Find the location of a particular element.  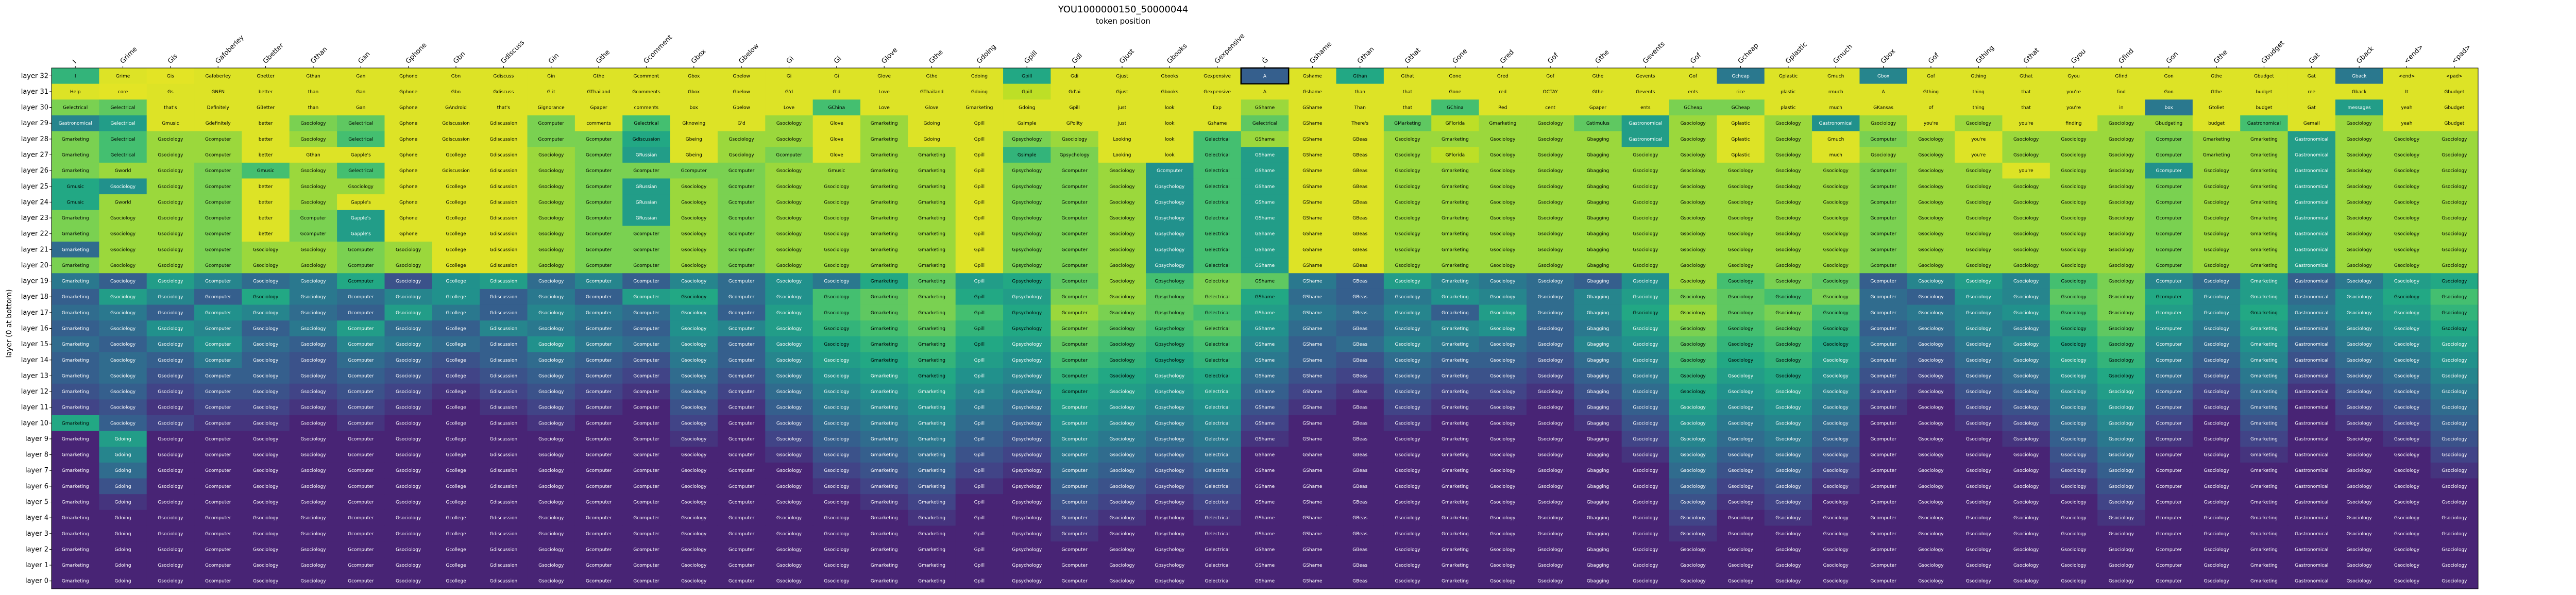

x-tick-label: Grime is located at coordinates (129, 55).